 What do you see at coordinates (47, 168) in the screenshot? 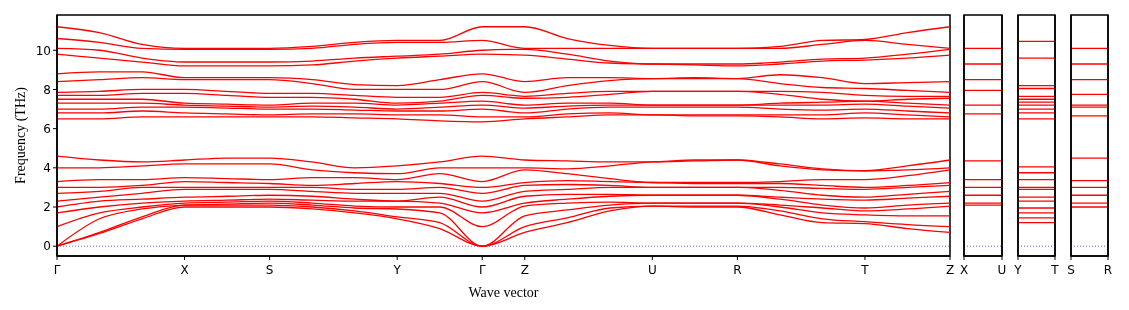
I see `y-tick-label: 4` at bounding box center [47, 168].